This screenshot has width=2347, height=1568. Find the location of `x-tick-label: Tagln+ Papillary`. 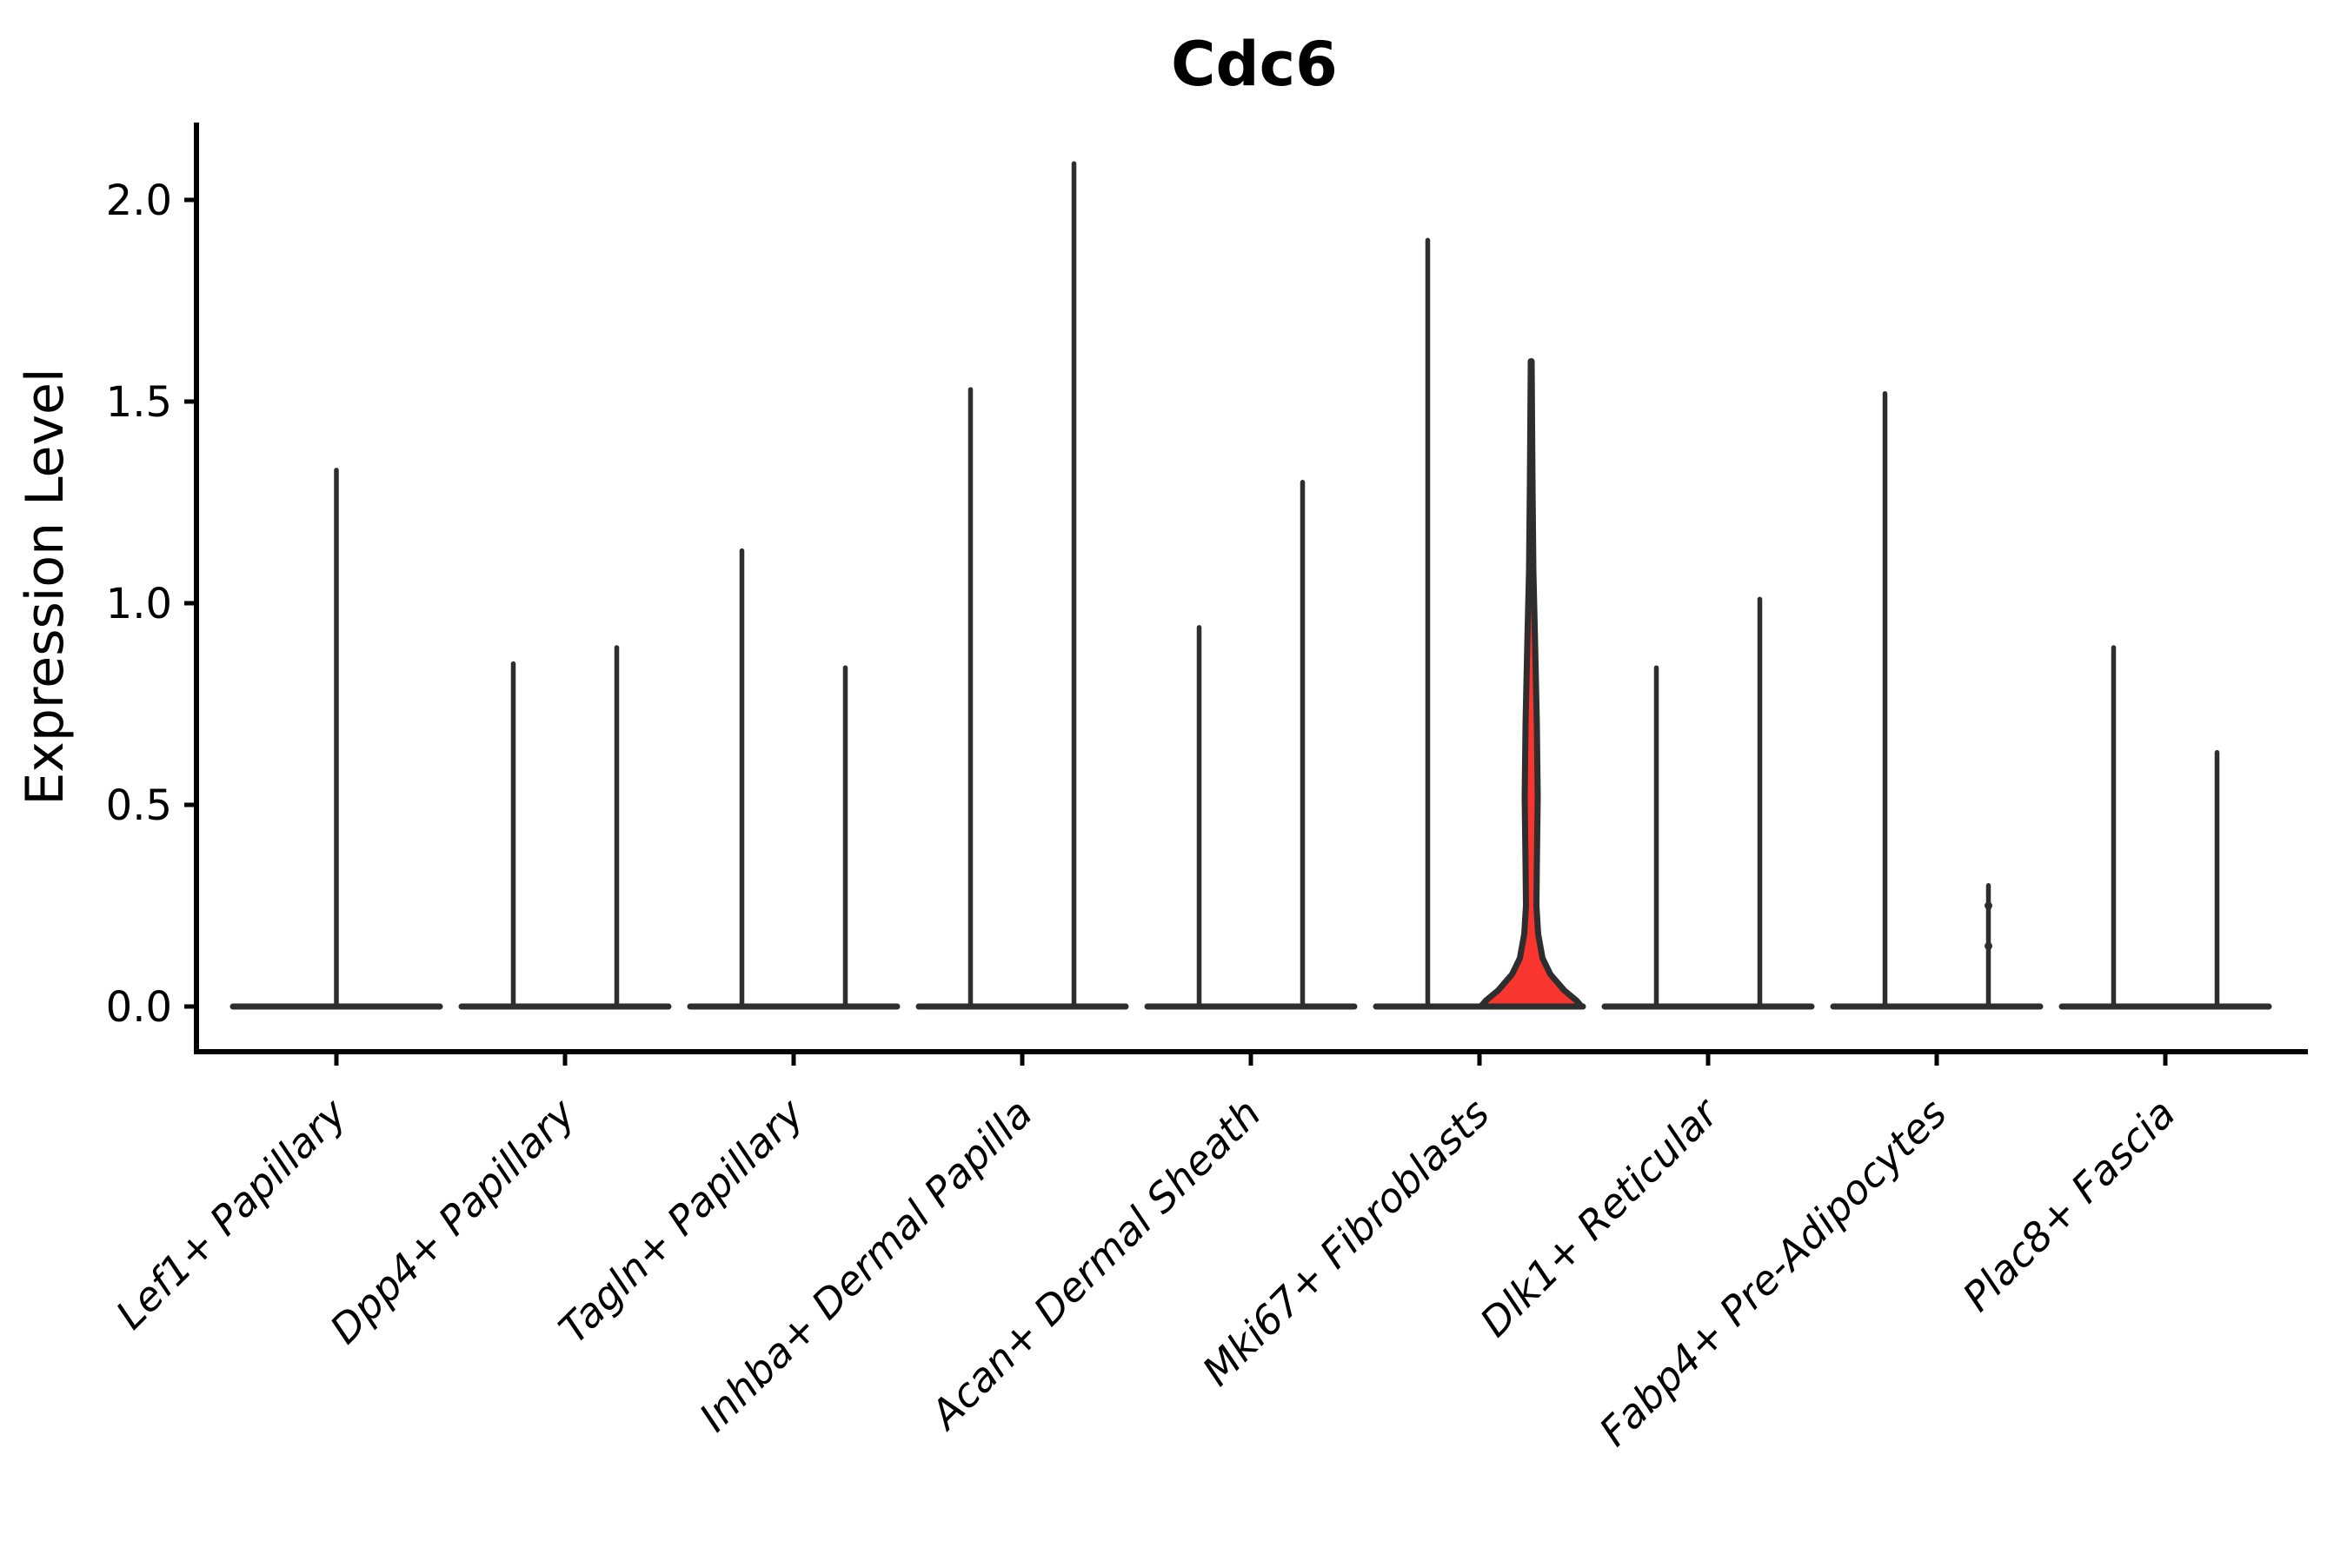

x-tick-label: Tagln+ Papillary is located at coordinates (681, 1220).